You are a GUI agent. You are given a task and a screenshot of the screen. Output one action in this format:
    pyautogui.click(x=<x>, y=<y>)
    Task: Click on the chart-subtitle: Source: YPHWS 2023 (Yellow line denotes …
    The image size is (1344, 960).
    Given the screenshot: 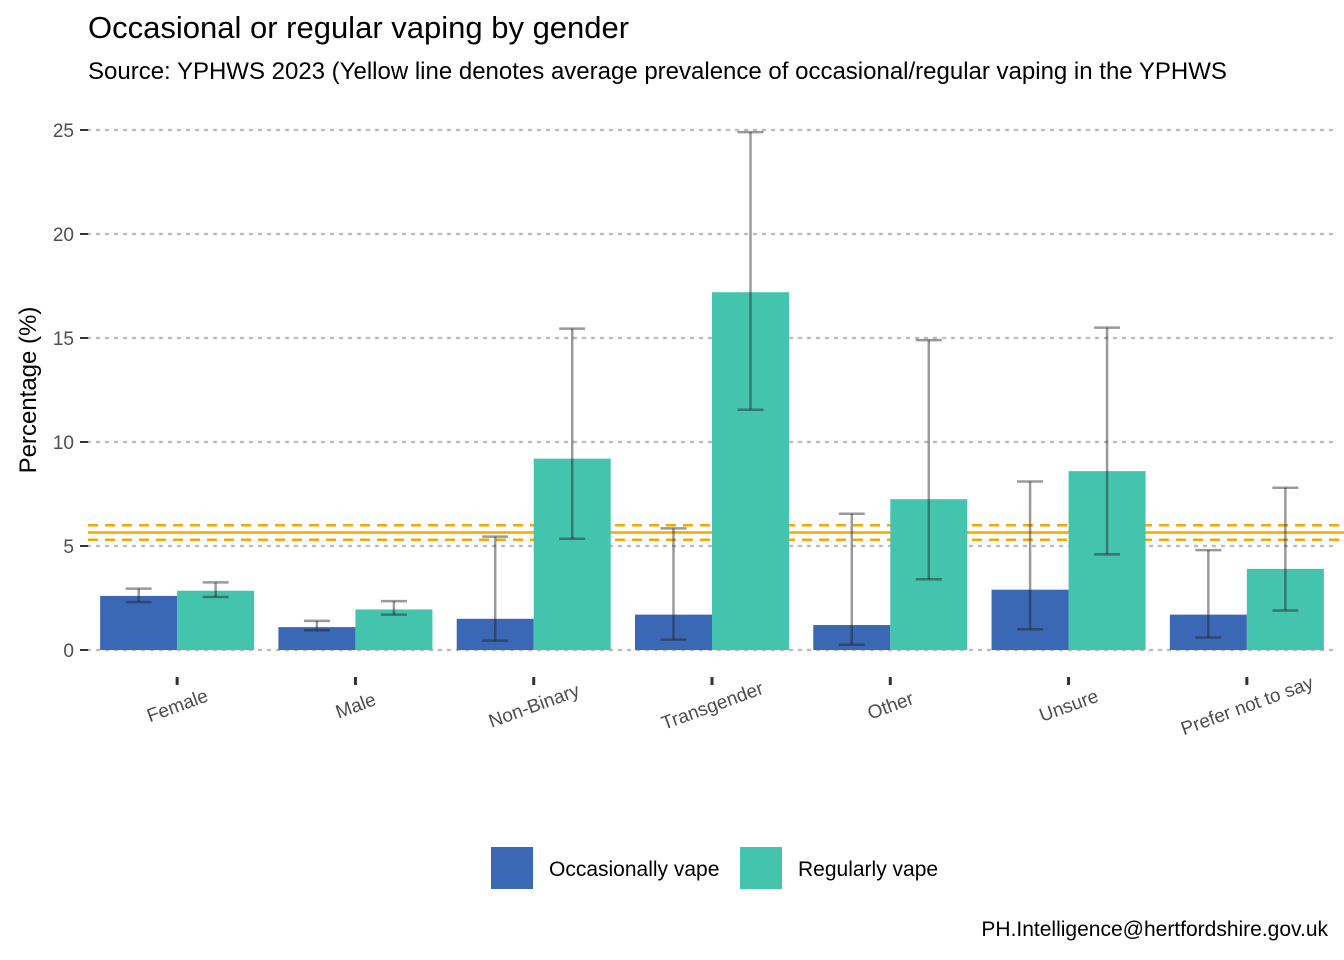 What is the action you would take?
    pyautogui.click(x=657, y=71)
    